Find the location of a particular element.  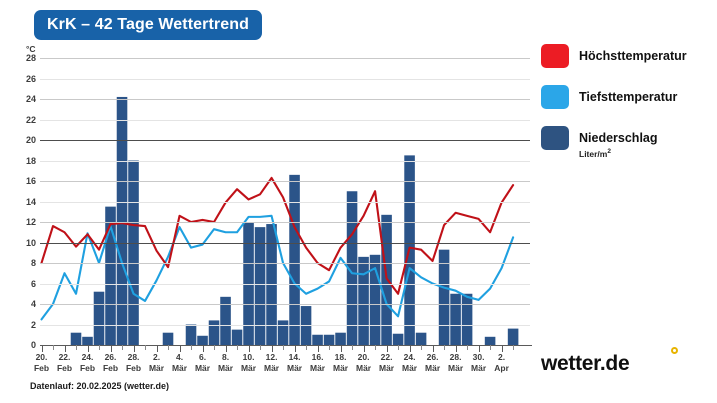

x-label-day: 12. is located at coordinates (271, 357).